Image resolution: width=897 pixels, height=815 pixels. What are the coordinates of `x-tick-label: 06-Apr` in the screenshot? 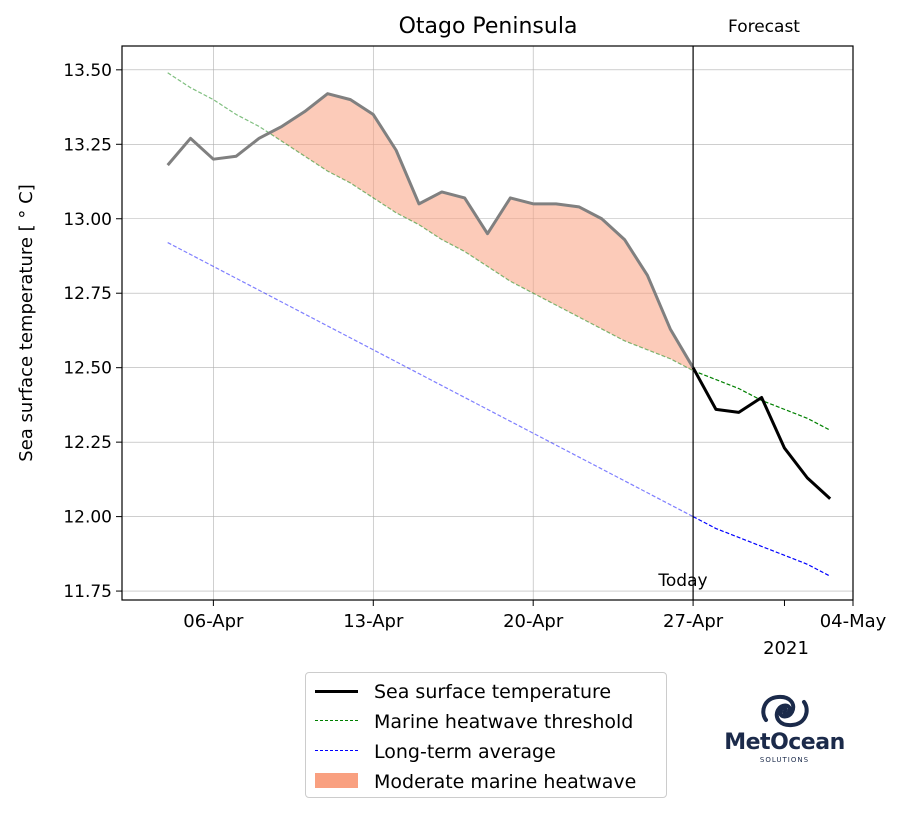 It's located at (213, 621).